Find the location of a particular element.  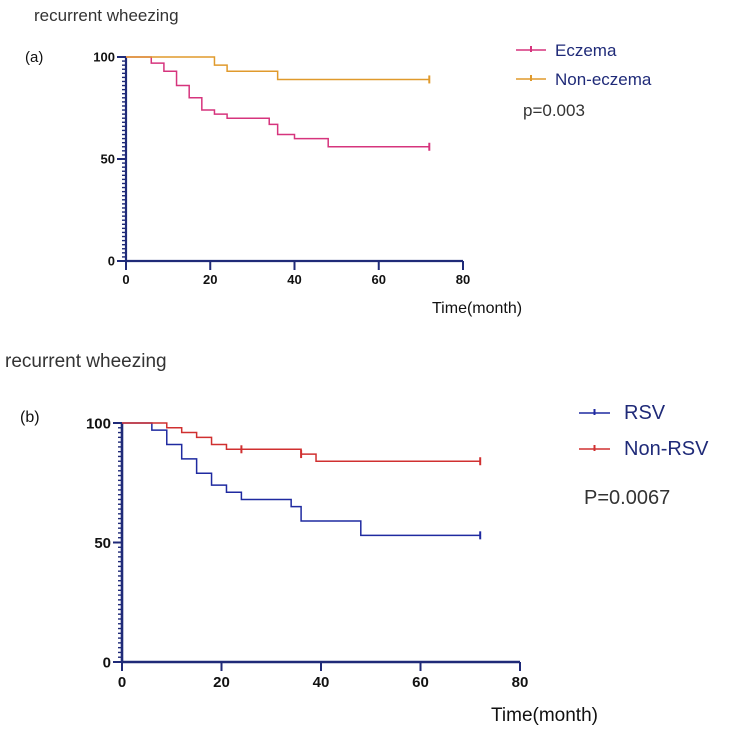

legend-label-rsv: RSV is located at coordinates (645, 413).